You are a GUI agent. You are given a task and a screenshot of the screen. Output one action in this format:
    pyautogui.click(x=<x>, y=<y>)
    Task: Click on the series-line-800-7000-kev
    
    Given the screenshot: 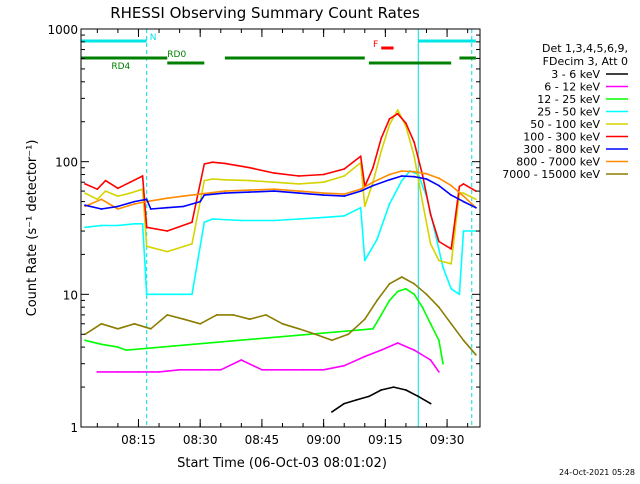 What is the action you would take?
    pyautogui.click(x=280, y=190)
    